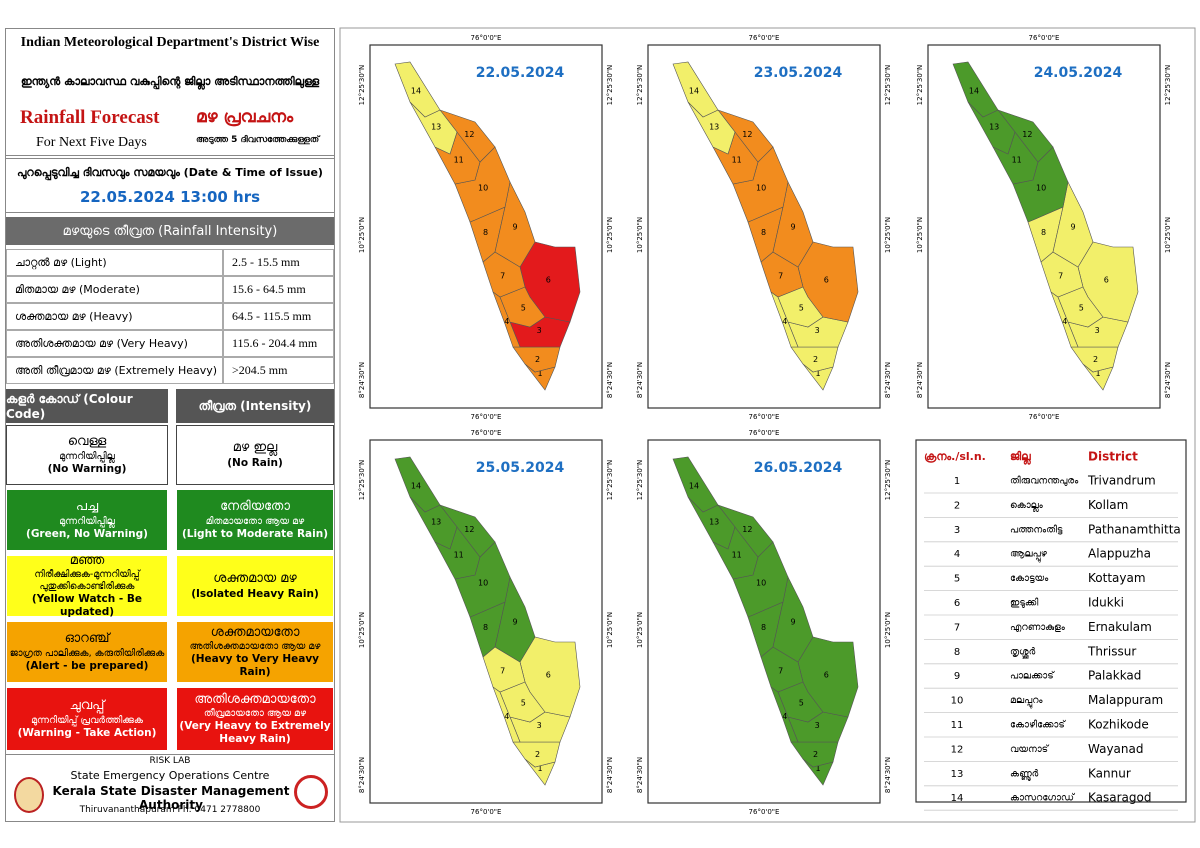 The image size is (1200, 848). I want to click on table-name-ml: കൊല്ലം, so click(1027, 505).